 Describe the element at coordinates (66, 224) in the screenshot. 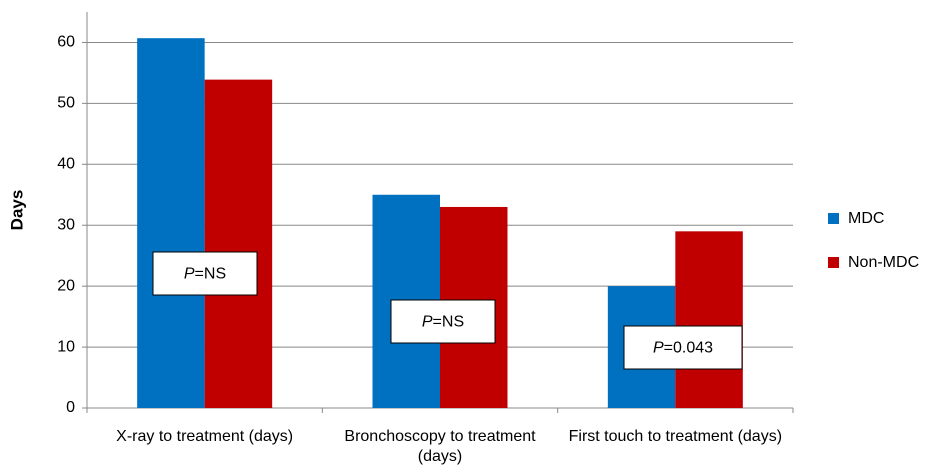

I see `y-tick-label: 30` at that location.